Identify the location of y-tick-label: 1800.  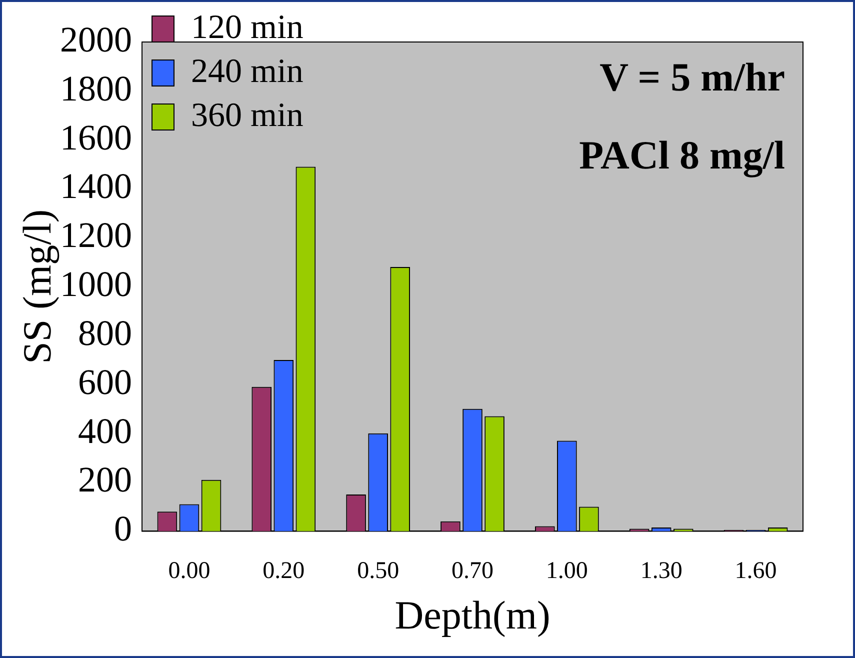
(96, 88).